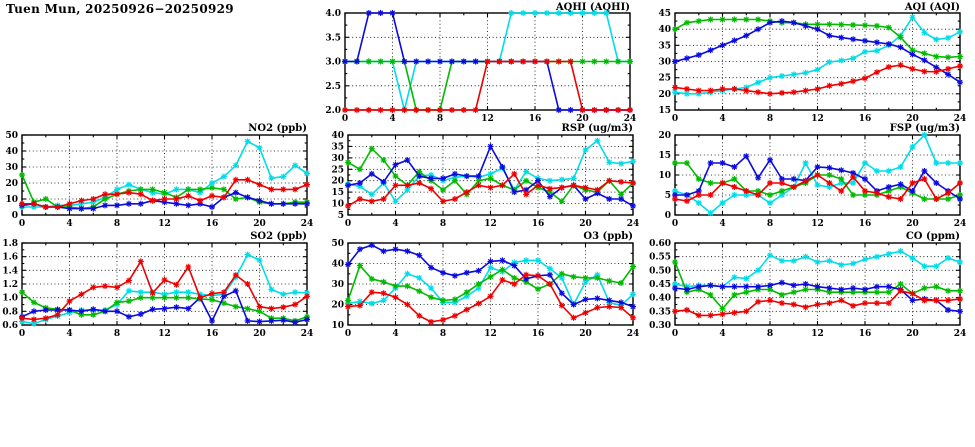 This screenshot has height=447, width=975. I want to click on svg-text: 0.45, so click(660, 285).